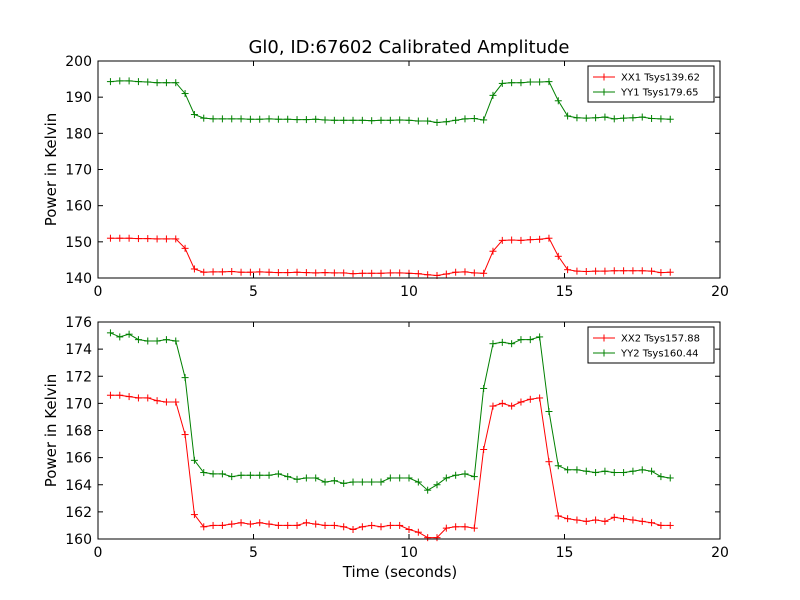  What do you see at coordinates (659, 354) in the screenshot?
I see `bottom-legend-label-1: YY2 Tsys160.44` at bounding box center [659, 354].